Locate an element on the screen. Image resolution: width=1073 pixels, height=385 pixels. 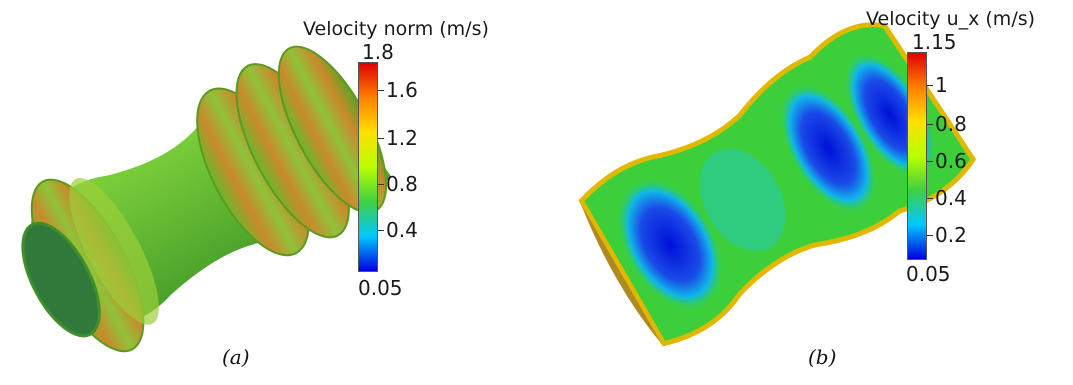
caption-a: (a) is located at coordinates (236, 357).